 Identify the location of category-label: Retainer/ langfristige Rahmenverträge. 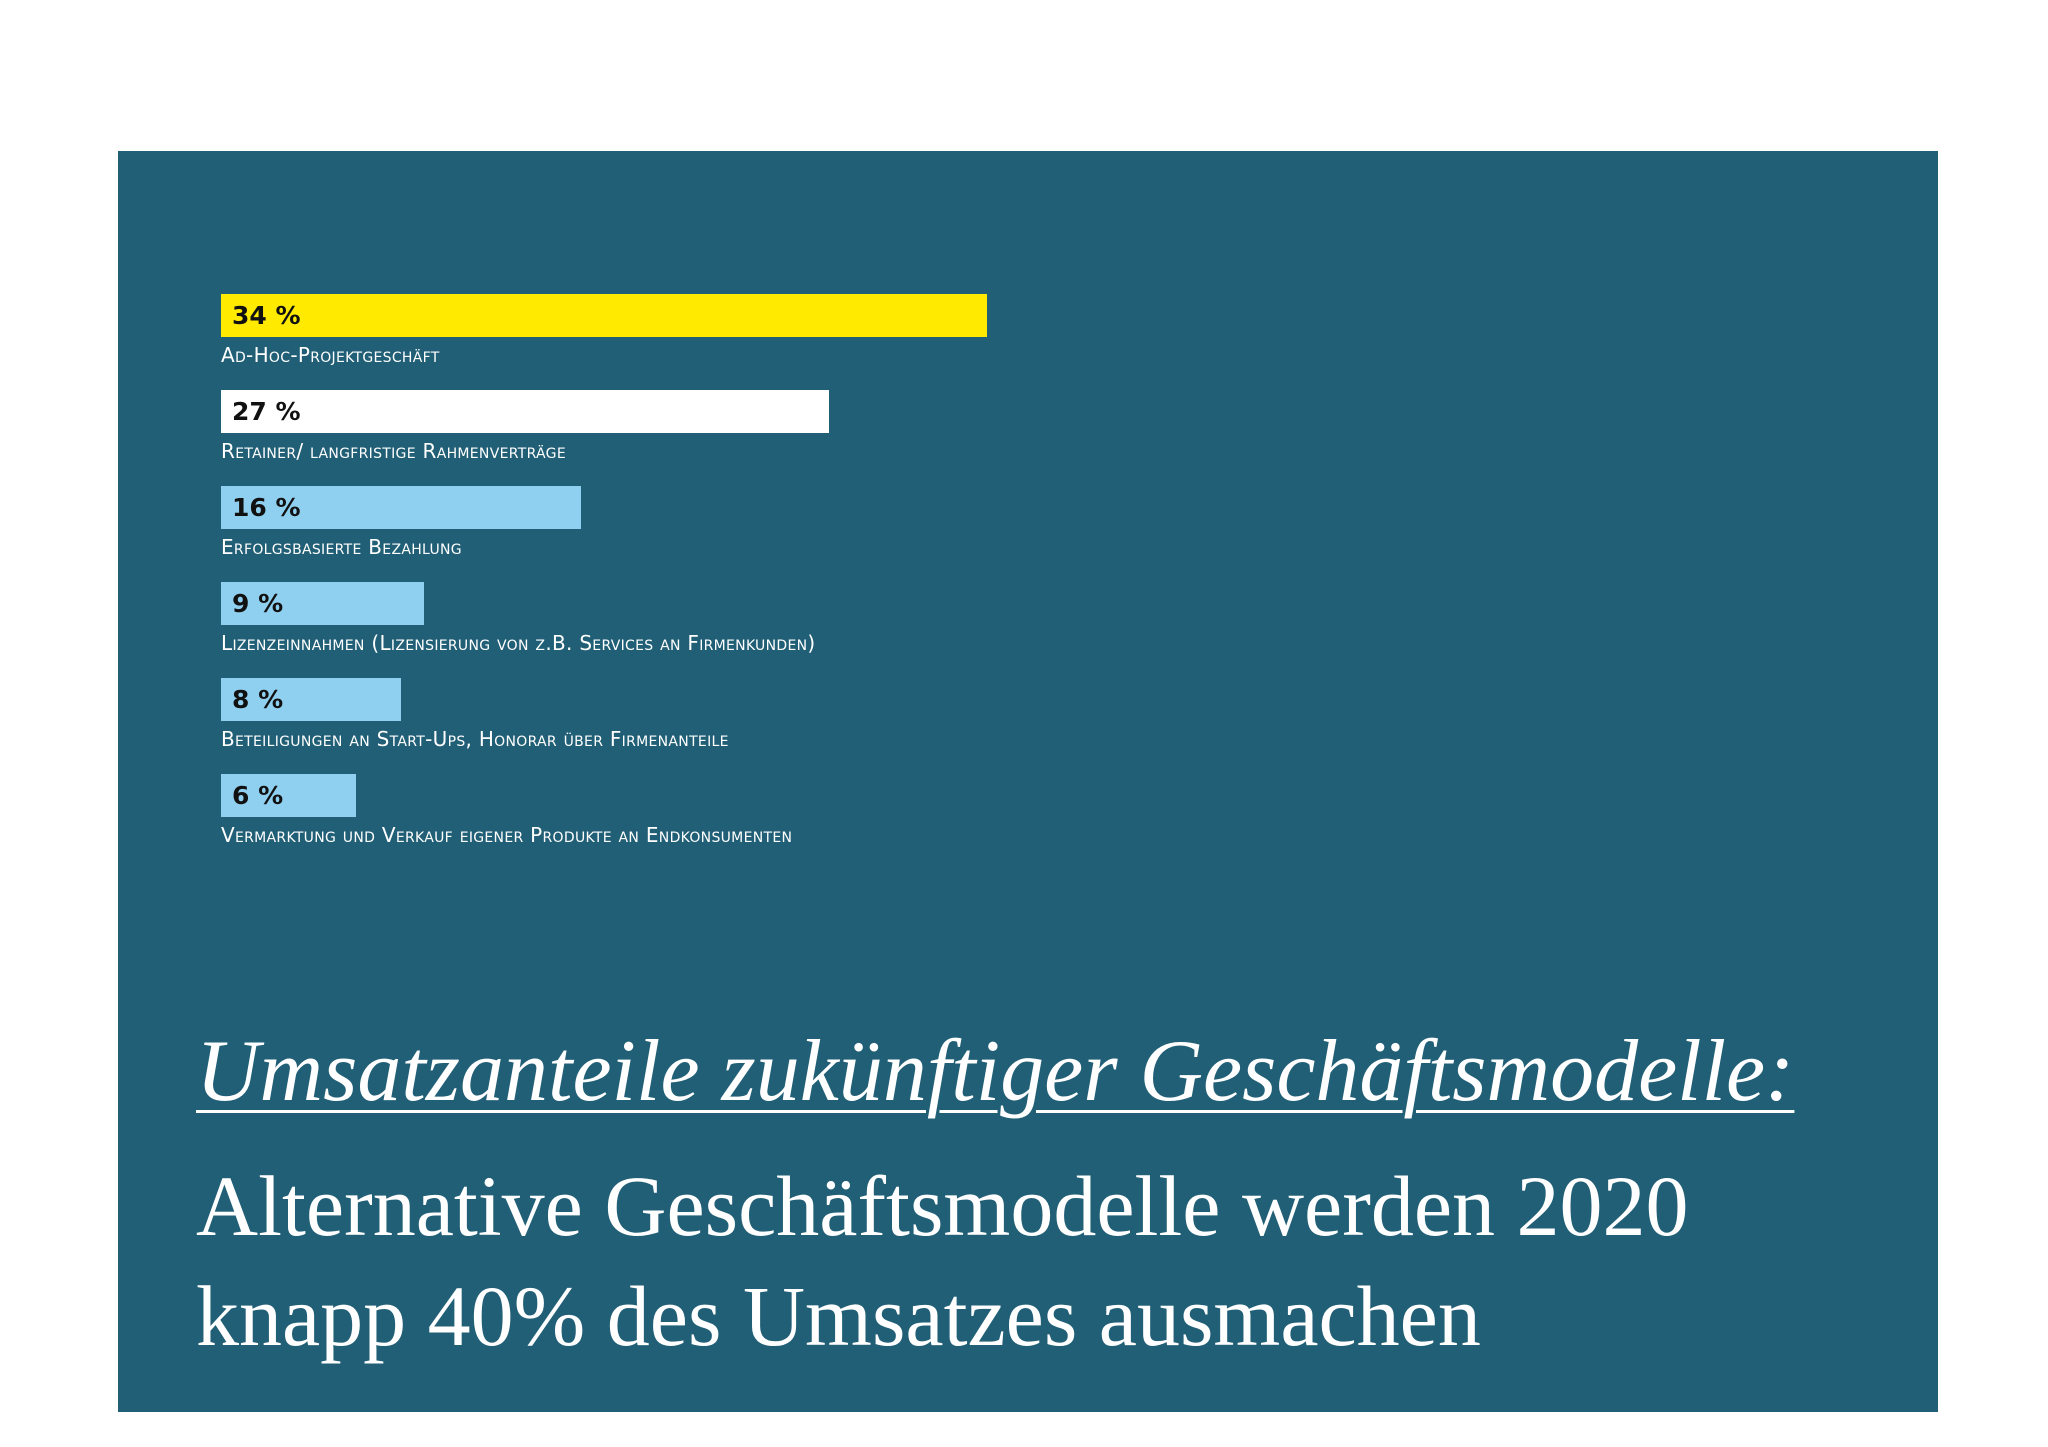
(393, 451).